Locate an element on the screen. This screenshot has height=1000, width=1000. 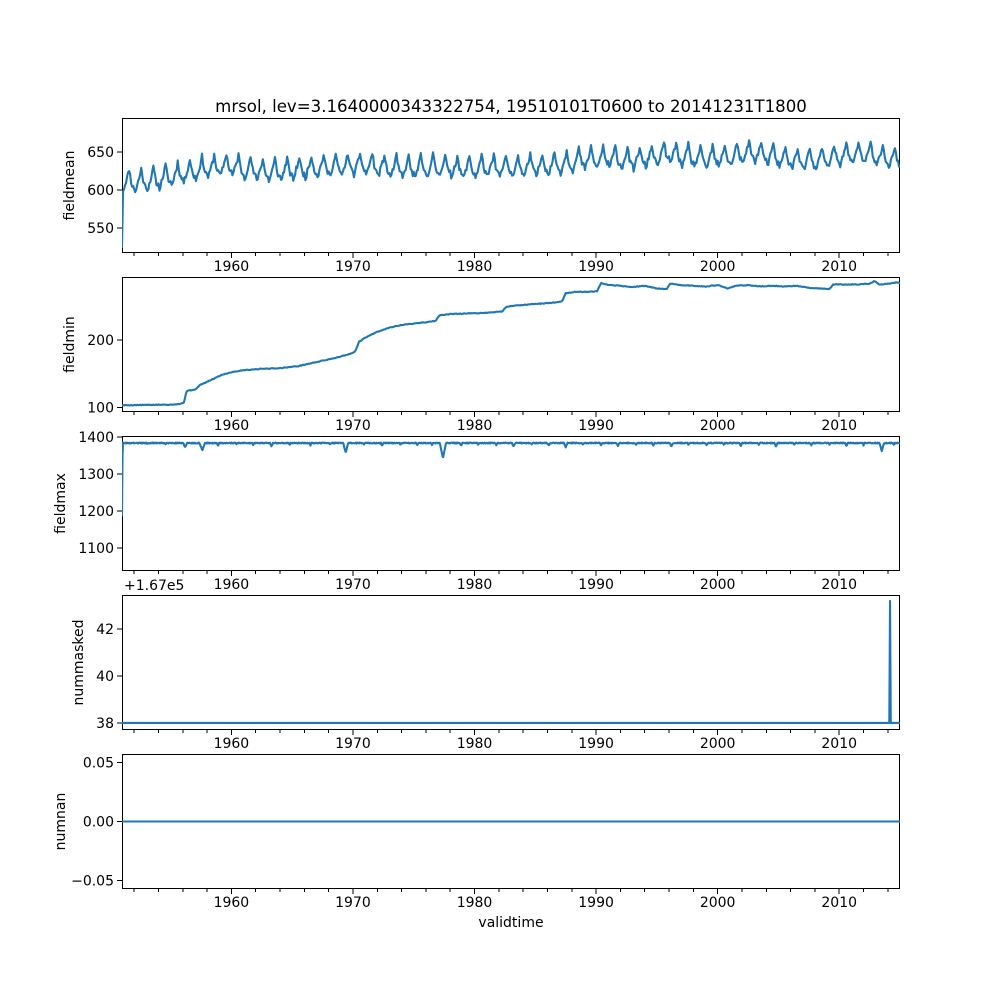
y-tick-label: 200 is located at coordinates (100, 341).